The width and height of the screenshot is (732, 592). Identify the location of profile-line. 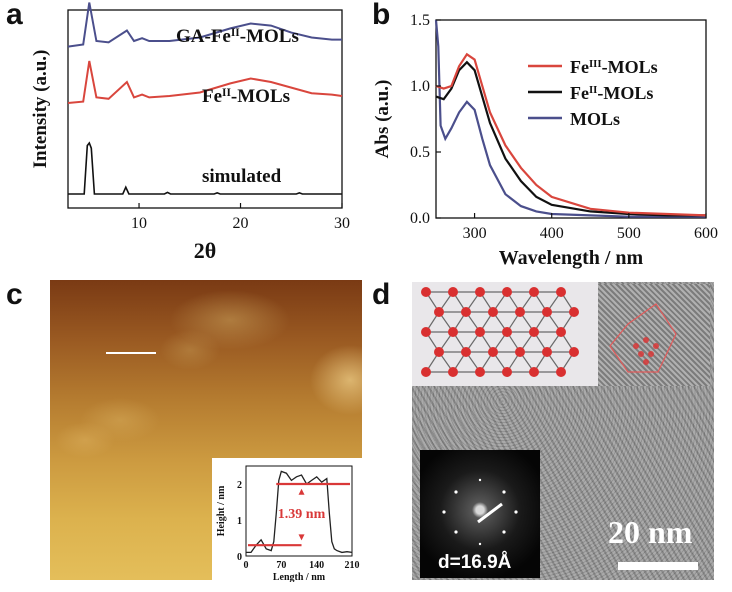
(299, 512).